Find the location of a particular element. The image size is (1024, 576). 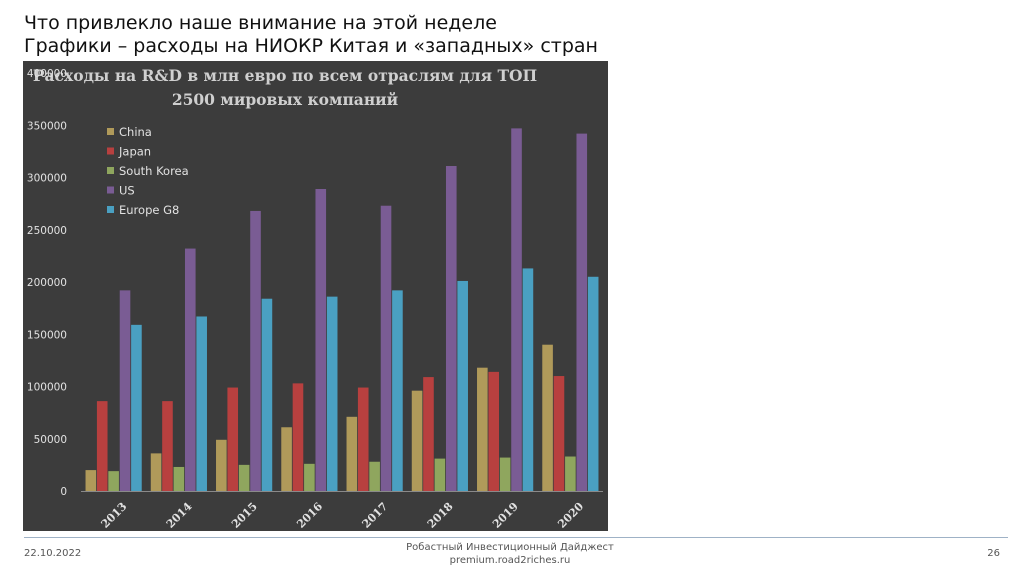

bar-europe-g8-2014 is located at coordinates (201, 403).